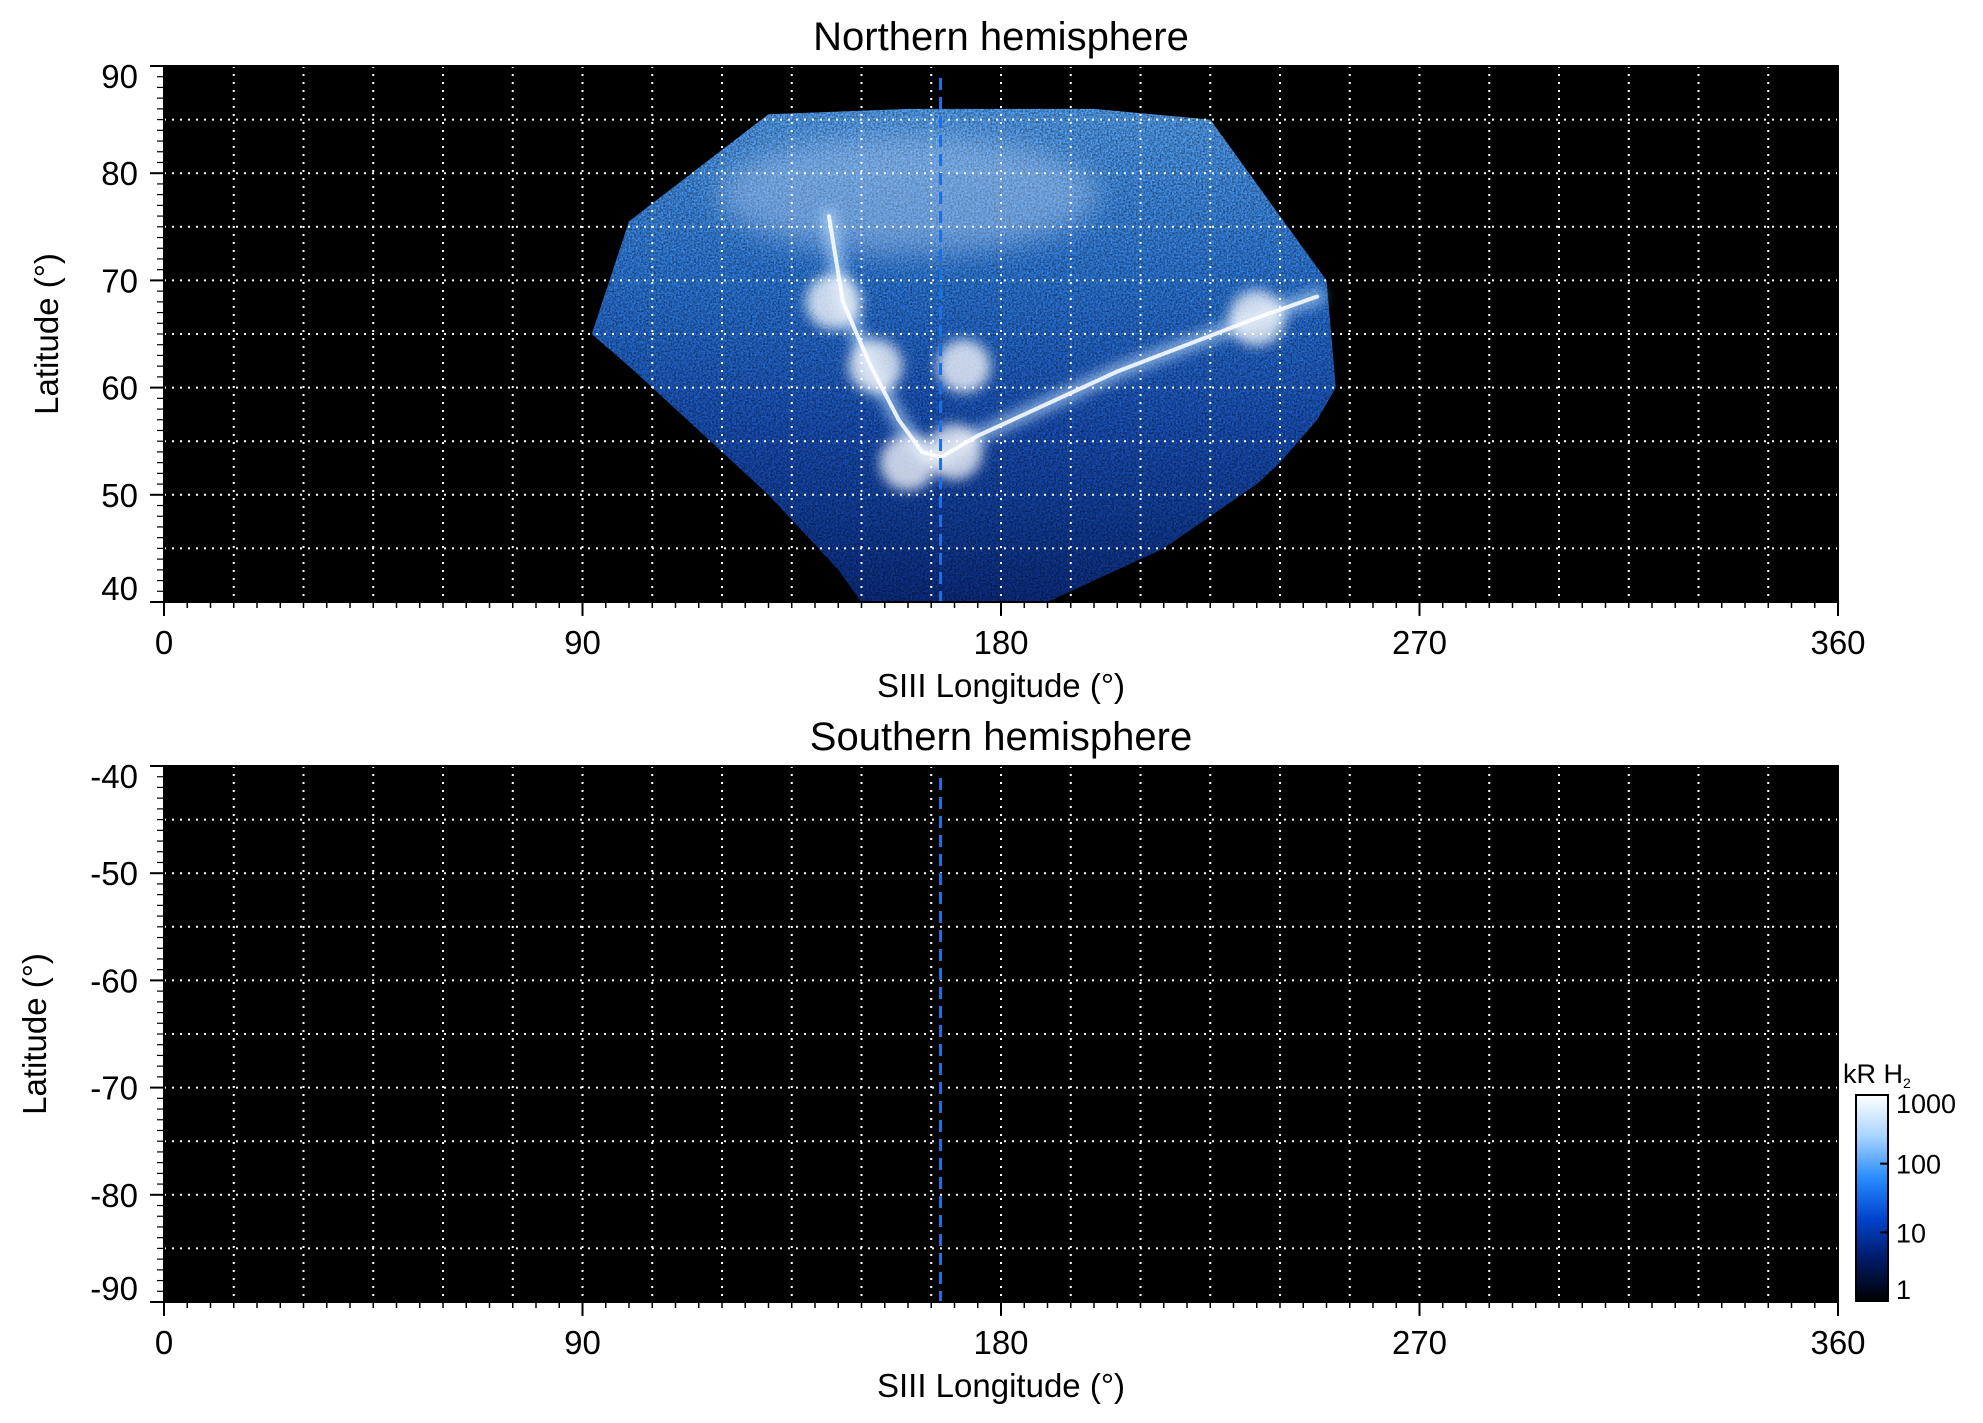 The width and height of the screenshot is (1983, 1423). I want to click on y-tick-label: -80, so click(114, 1195).